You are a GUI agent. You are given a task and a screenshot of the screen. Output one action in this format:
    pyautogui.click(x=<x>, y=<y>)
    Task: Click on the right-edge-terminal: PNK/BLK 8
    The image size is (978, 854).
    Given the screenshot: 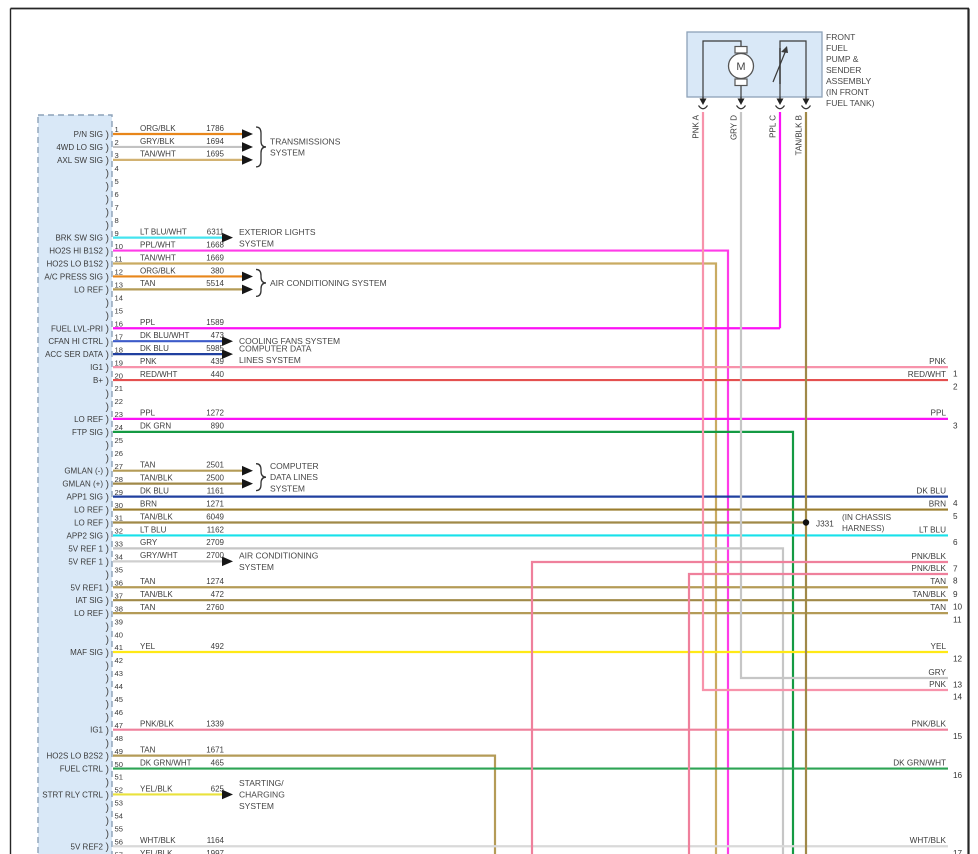 What is the action you would take?
    pyautogui.click(x=934, y=575)
    